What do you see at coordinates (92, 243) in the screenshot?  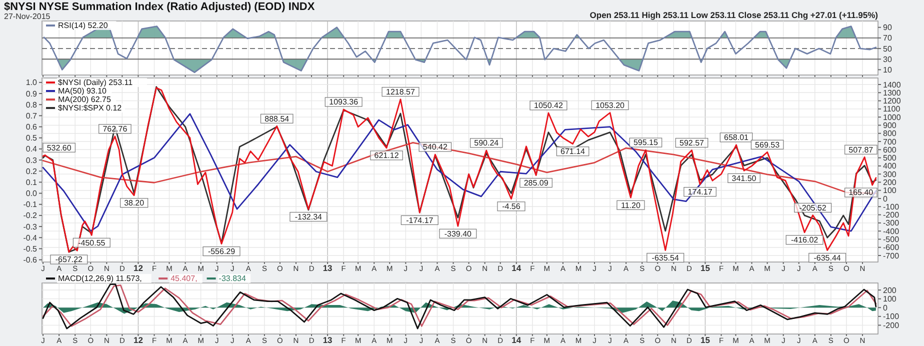 I see `annotation: -450.55` at bounding box center [92, 243].